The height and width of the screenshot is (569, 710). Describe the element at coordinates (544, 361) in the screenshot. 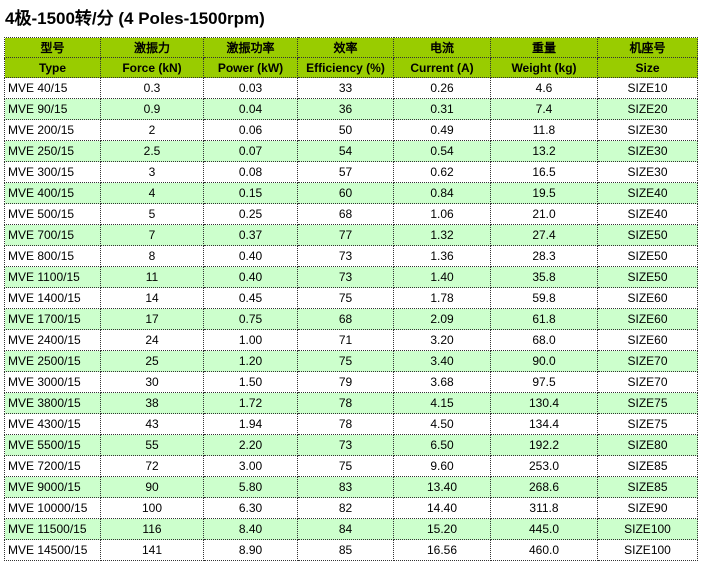

I see `table-cell: 90.0` at that location.